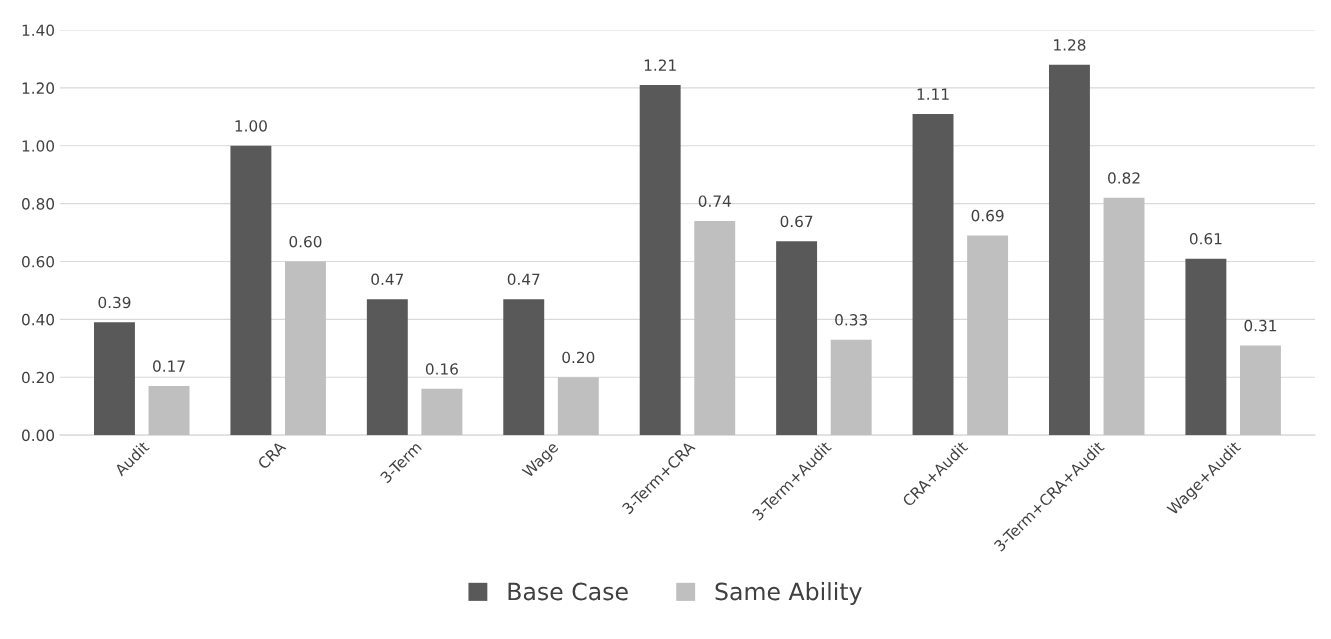 This screenshot has height=639, width=1331. I want to click on y-tick-label: 0.40, so click(38, 319).